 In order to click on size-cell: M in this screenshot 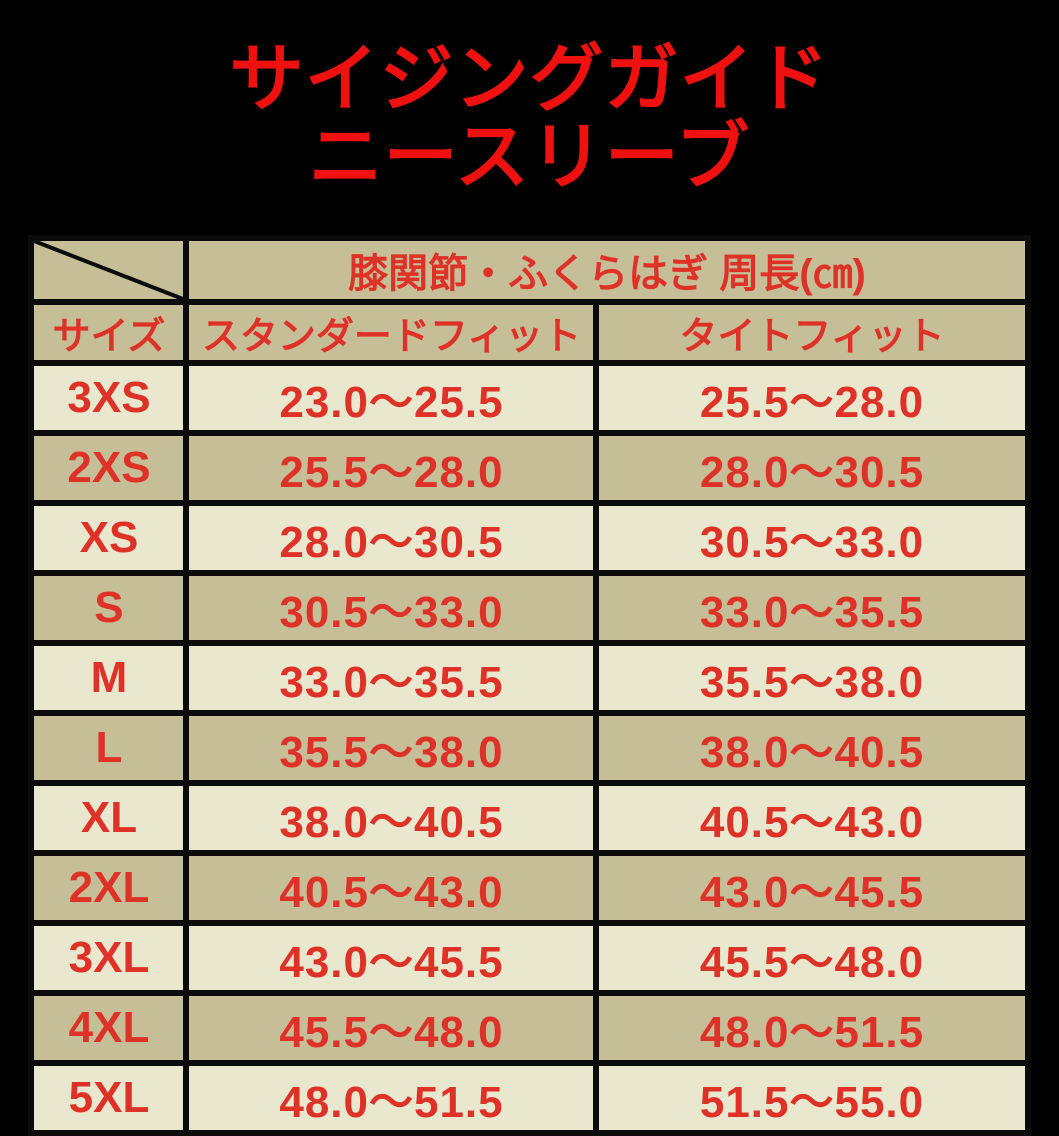, I will do `click(109, 677)`.